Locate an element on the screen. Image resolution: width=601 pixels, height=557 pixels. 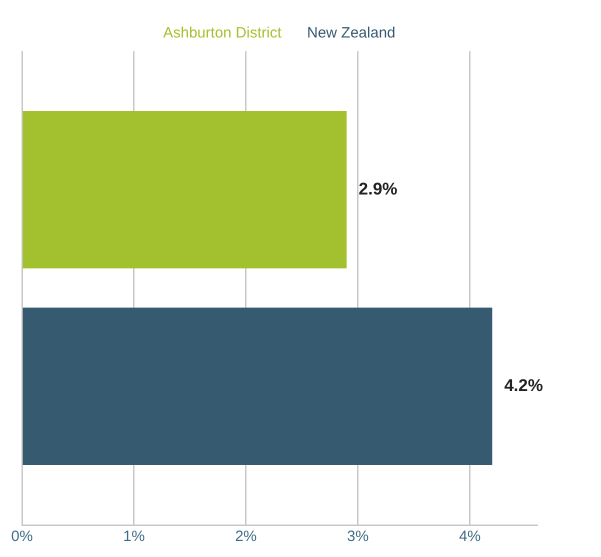
data-label: 2.9% is located at coordinates (378, 188).